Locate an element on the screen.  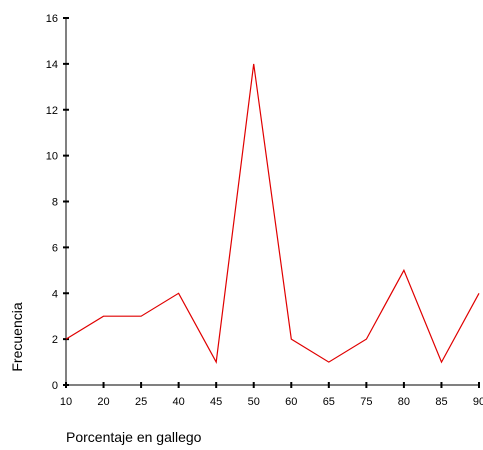
y-tick-label: 2 is located at coordinates (55, 340).